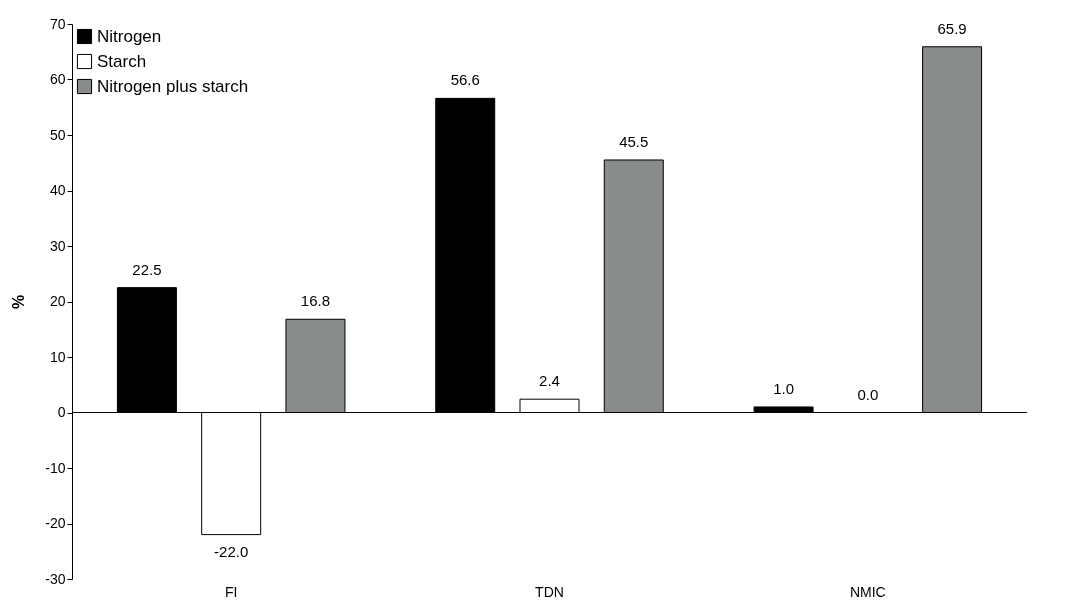 The height and width of the screenshot is (609, 1068). What do you see at coordinates (55, 523) in the screenshot?
I see `y-tick-label: -20` at bounding box center [55, 523].